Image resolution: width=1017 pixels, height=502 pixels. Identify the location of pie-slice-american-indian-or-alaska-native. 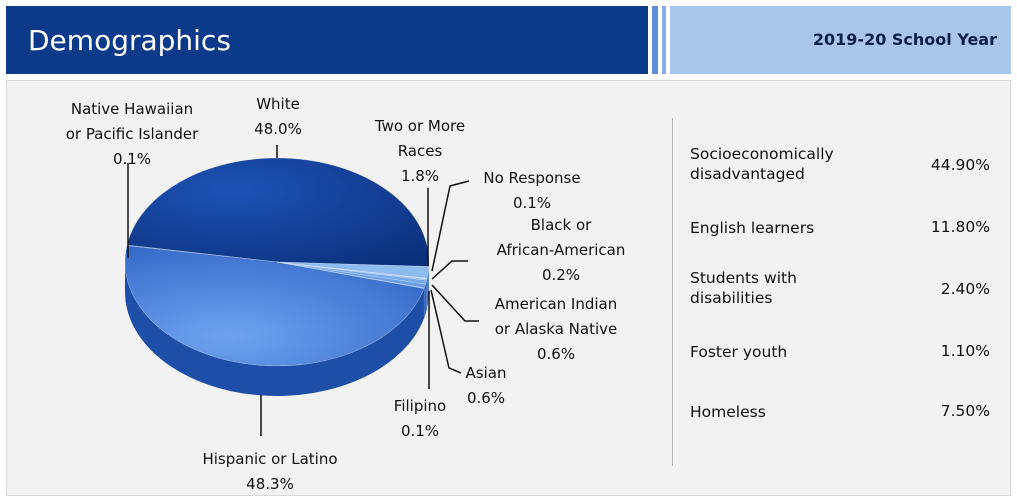
(352, 273).